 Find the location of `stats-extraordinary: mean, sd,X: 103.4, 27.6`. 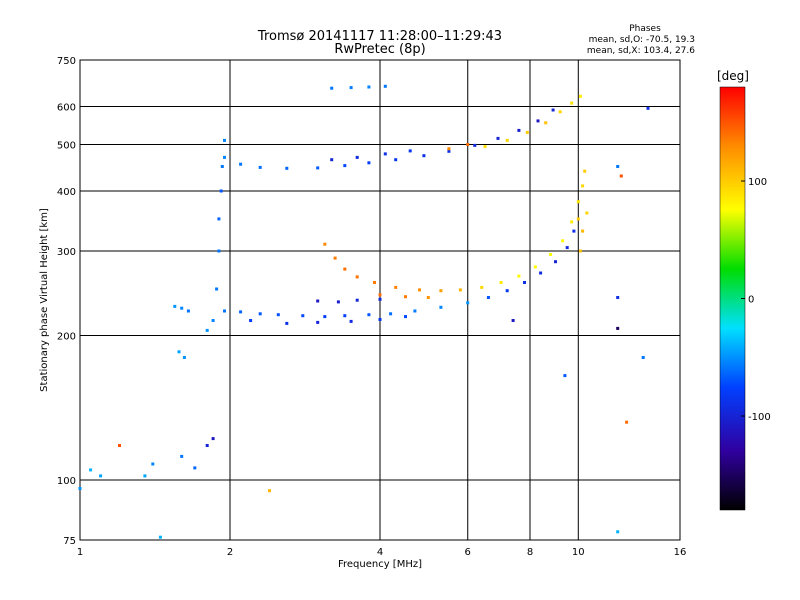

stats-extraordinary: mean, sd,X: 103.4, 27.6 is located at coordinates (641, 51).